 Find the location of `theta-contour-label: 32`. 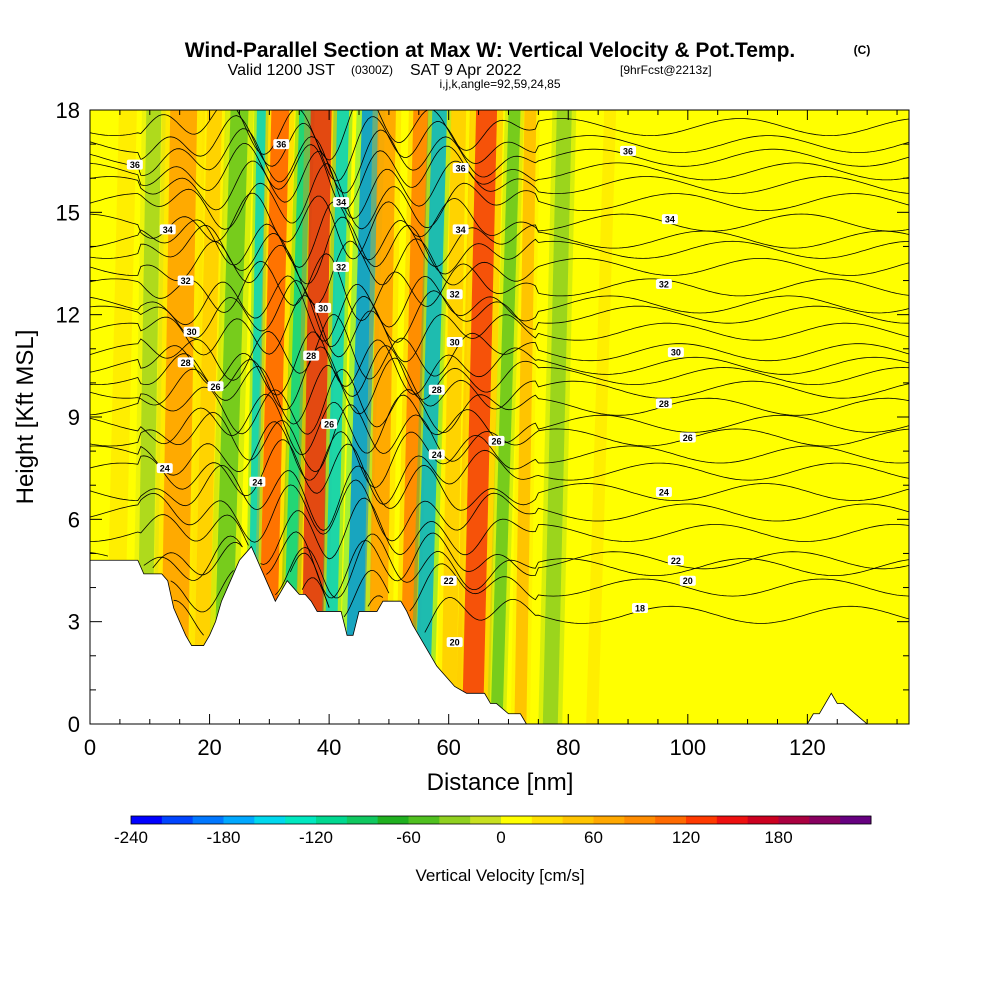

theta-contour-label: 32 is located at coordinates (341, 266).